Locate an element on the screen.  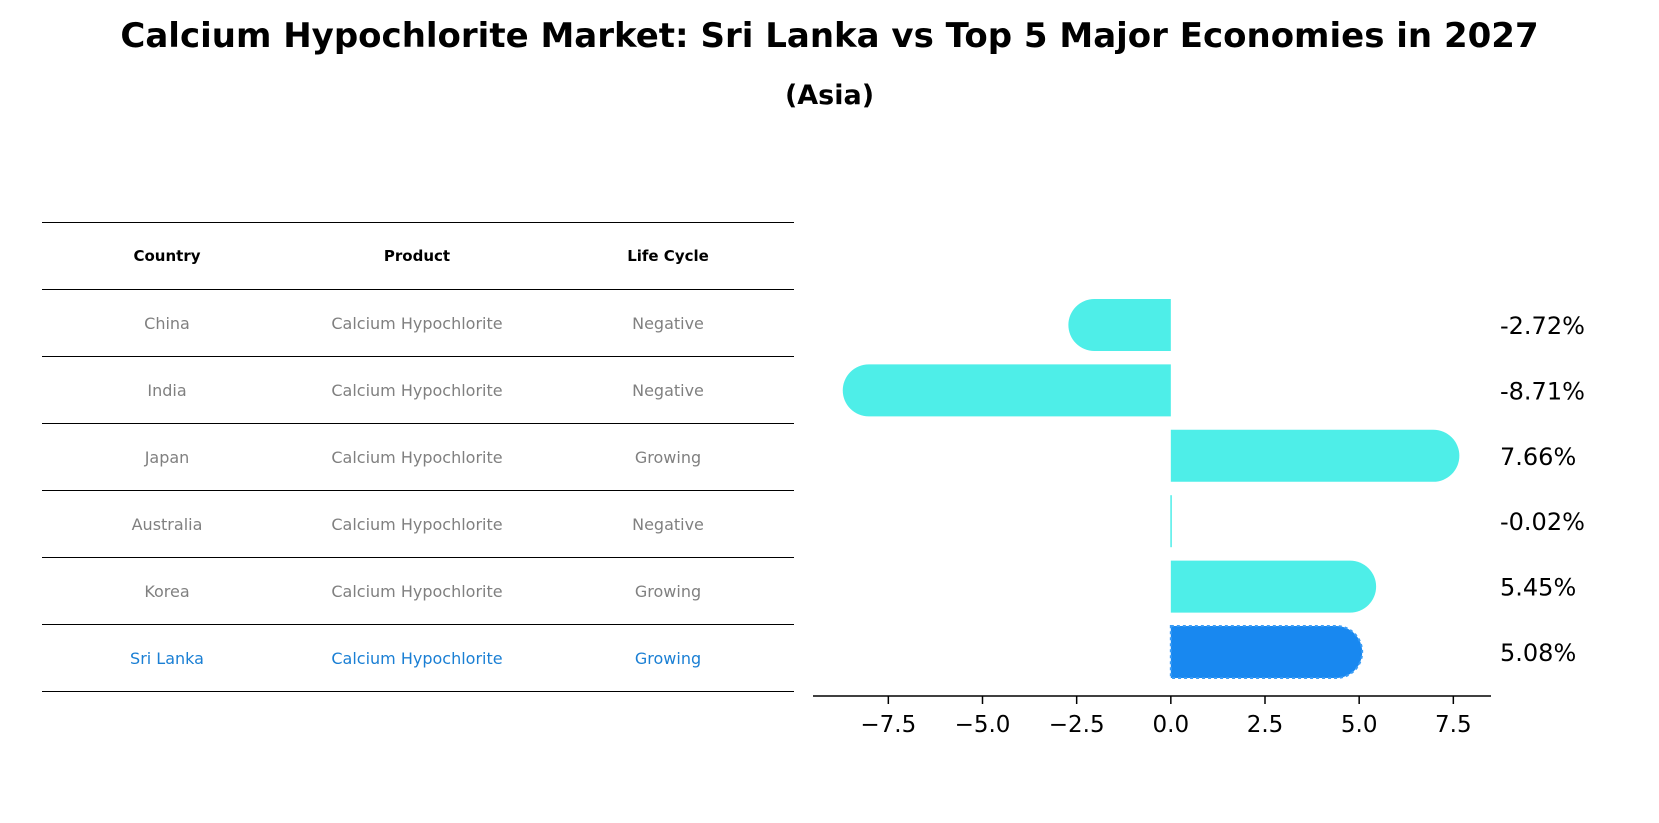
value-label: -0.02% is located at coordinates (1542, 522).